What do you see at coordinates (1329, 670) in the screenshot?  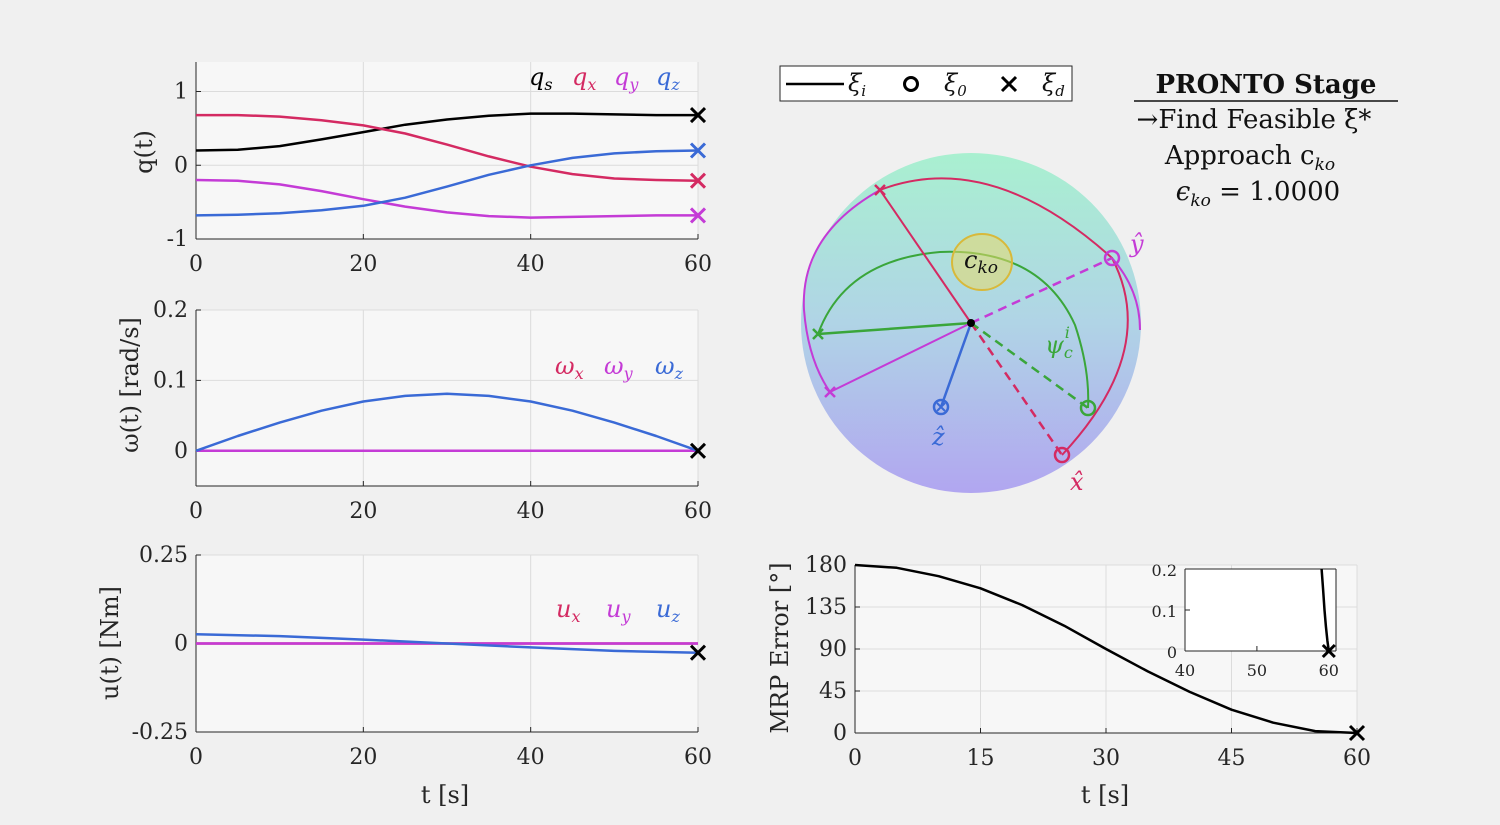 I see `mrp_inset-xtick-label-2: 60` at bounding box center [1329, 670].